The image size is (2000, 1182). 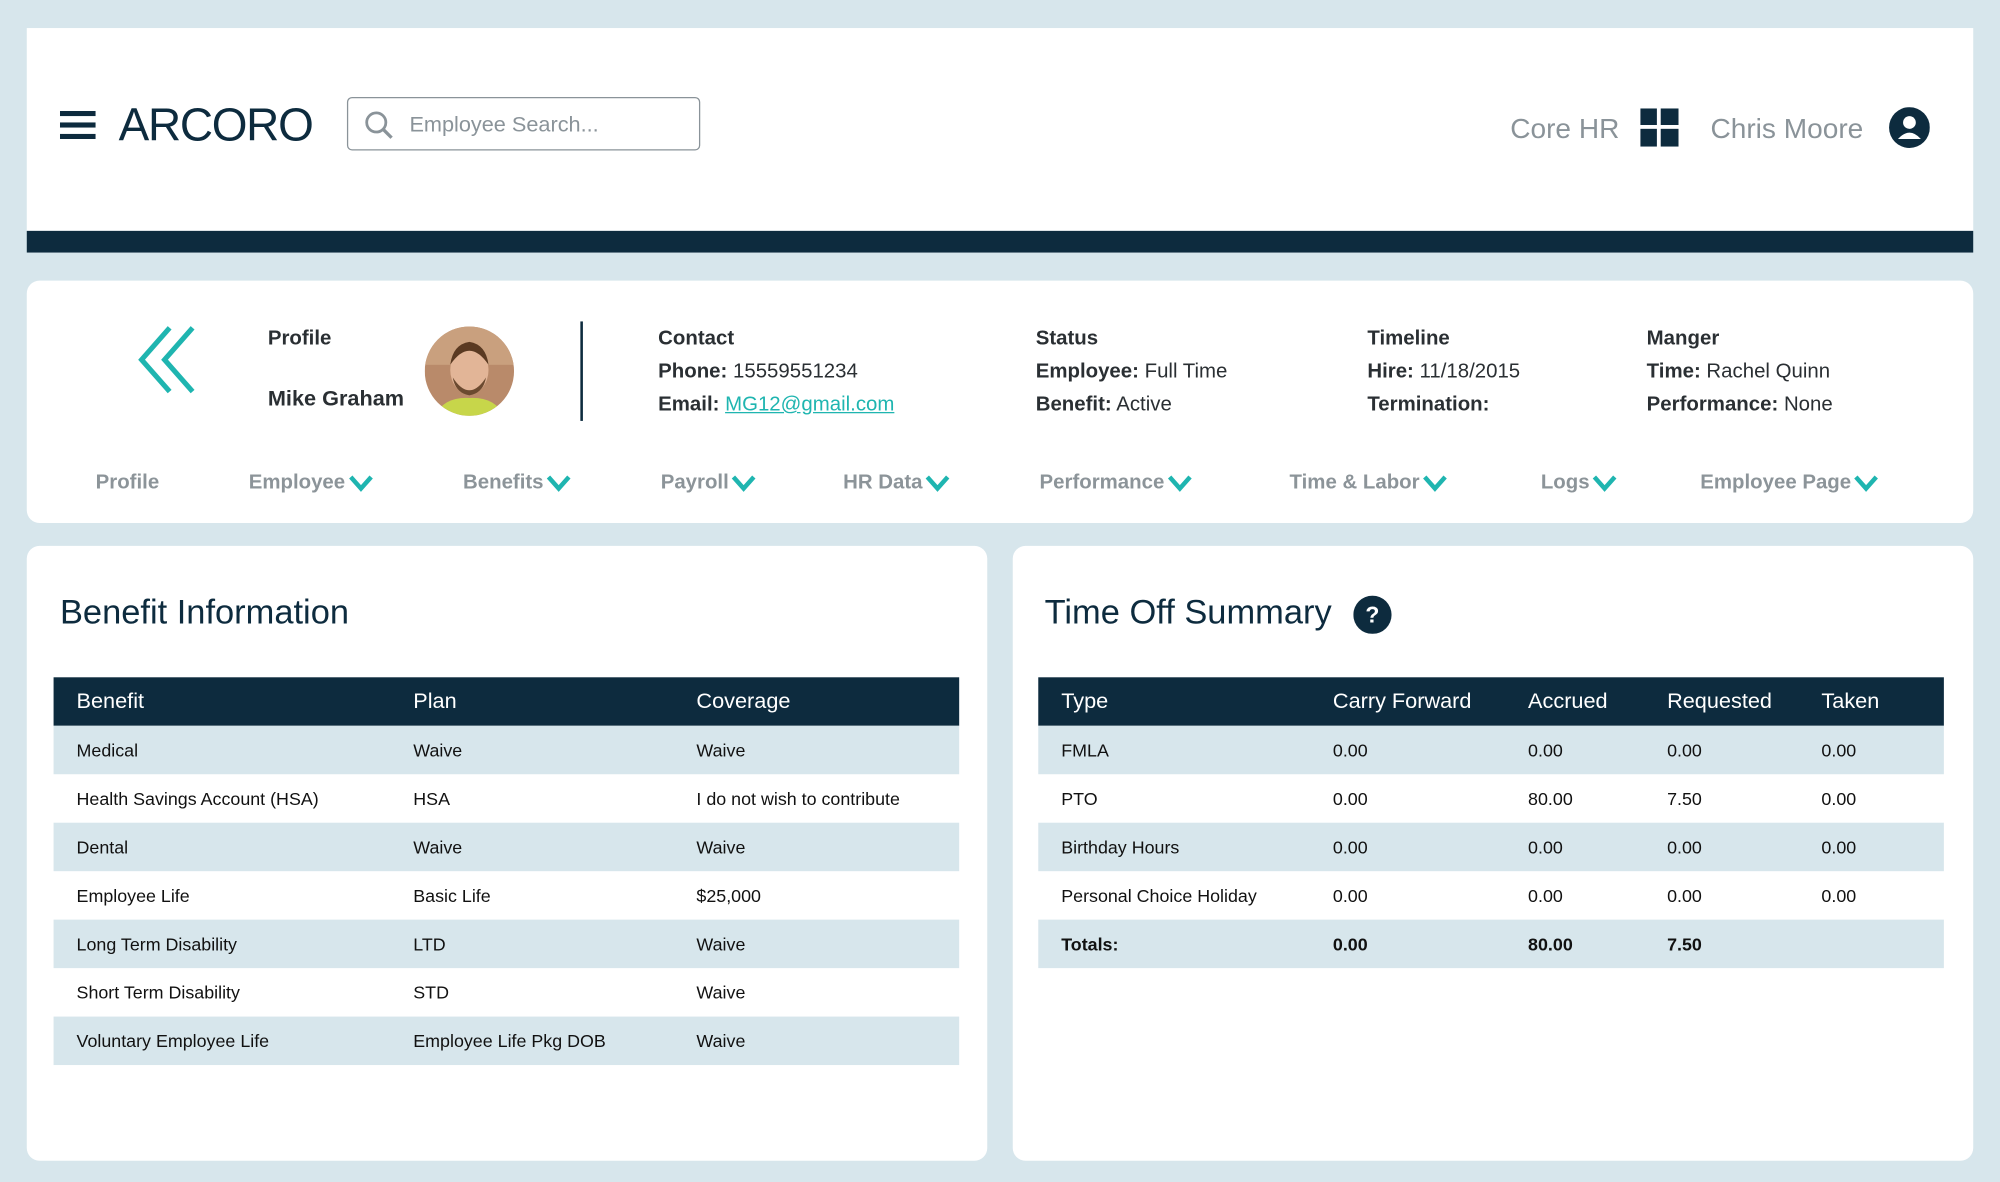 What do you see at coordinates (216, 124) in the screenshot?
I see `logo: ARCORO` at bounding box center [216, 124].